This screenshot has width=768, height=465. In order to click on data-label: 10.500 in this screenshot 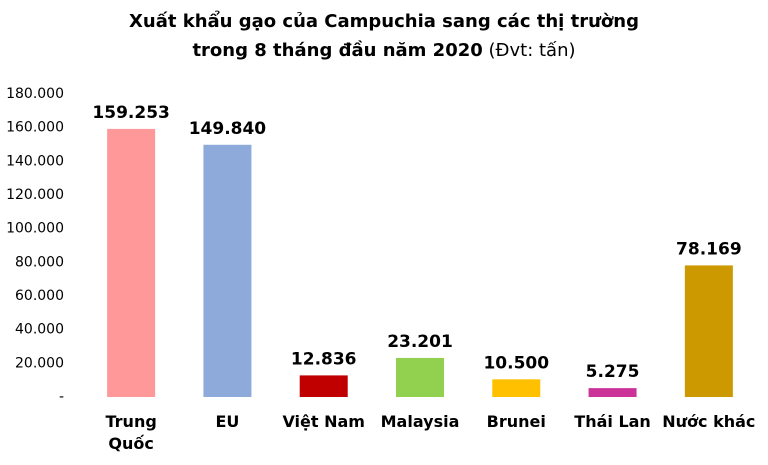, I will do `click(516, 363)`.